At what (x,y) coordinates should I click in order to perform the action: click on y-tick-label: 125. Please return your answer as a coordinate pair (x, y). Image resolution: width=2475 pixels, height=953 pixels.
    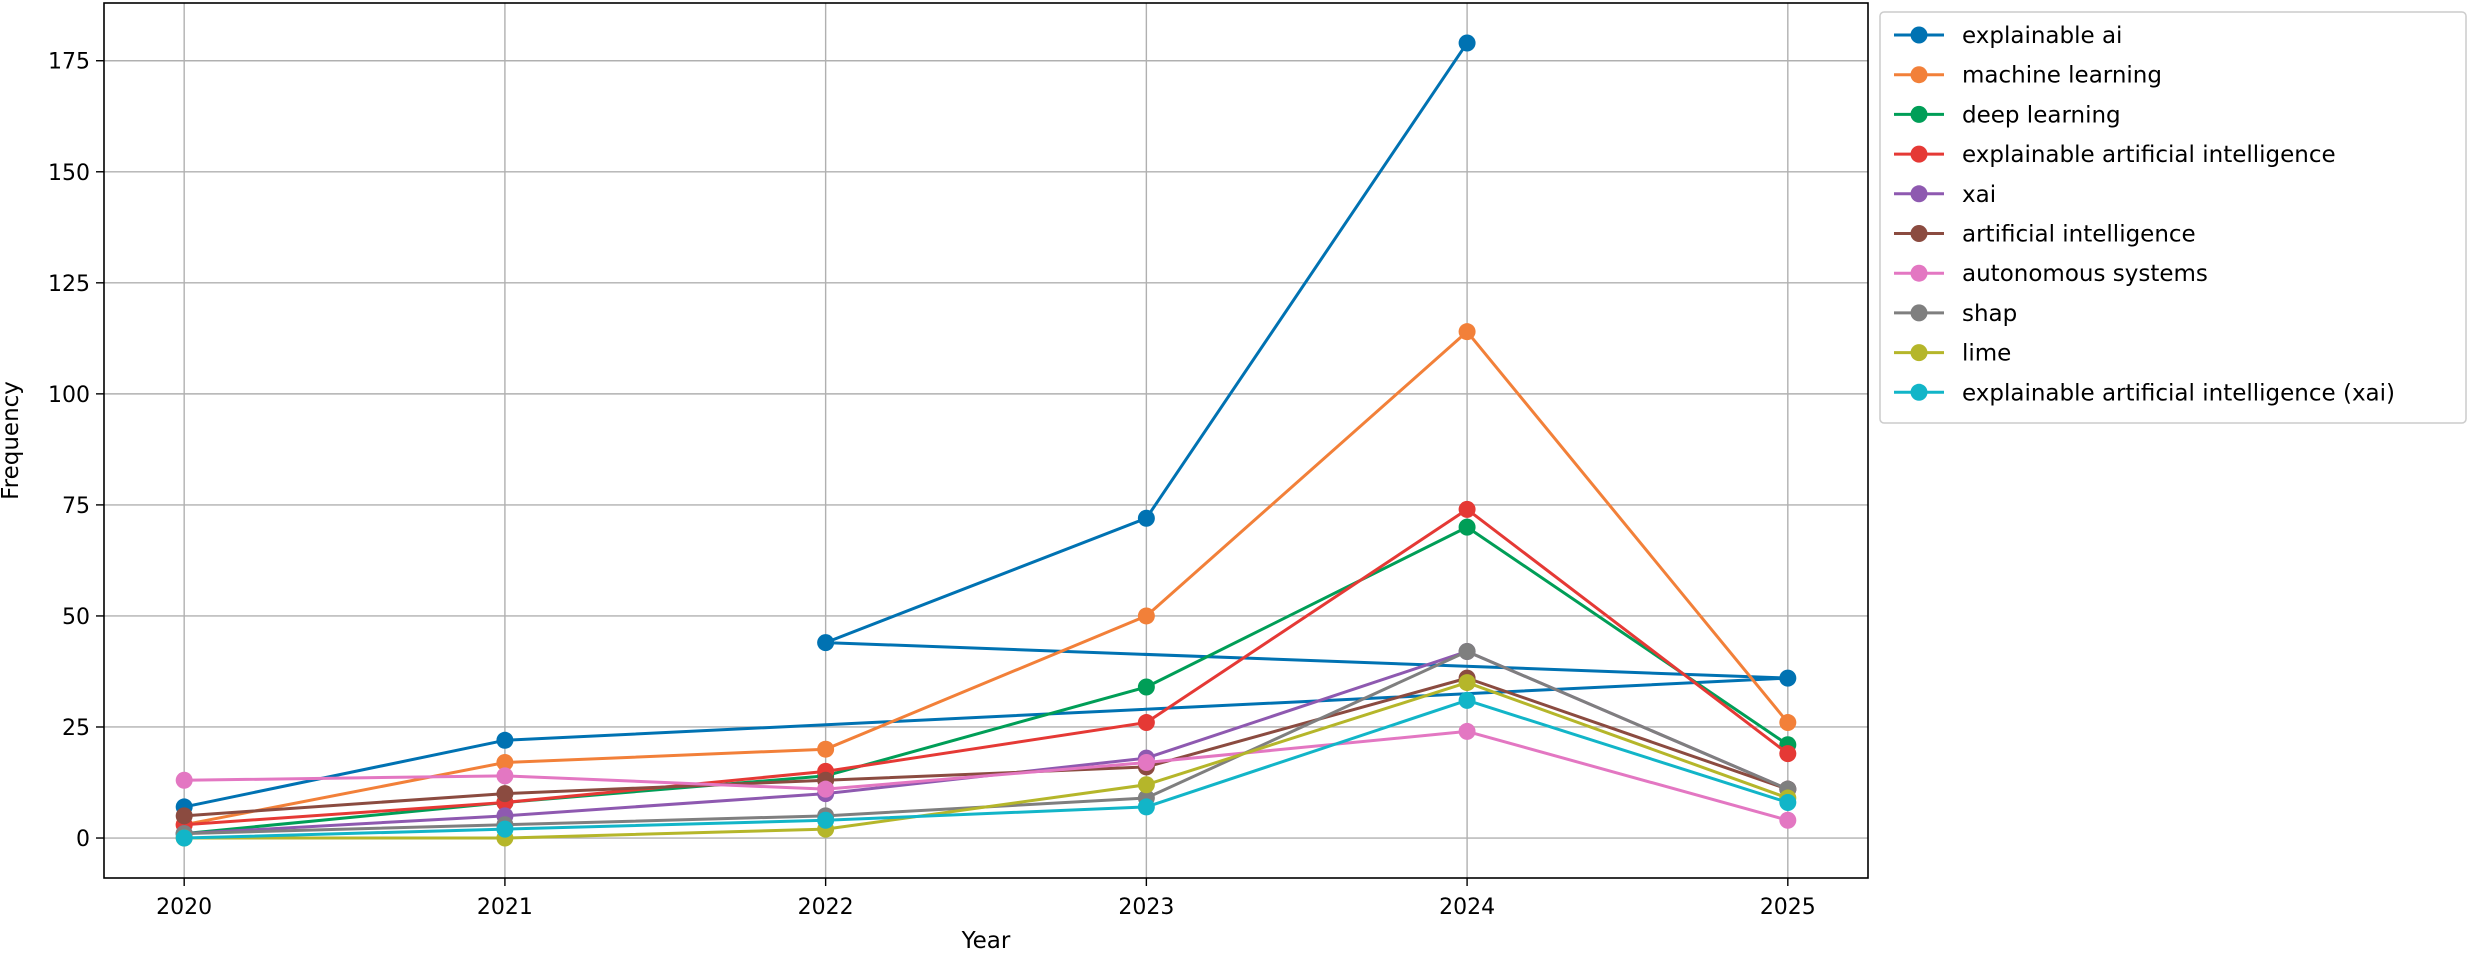
    Looking at the image, I should click on (69, 284).